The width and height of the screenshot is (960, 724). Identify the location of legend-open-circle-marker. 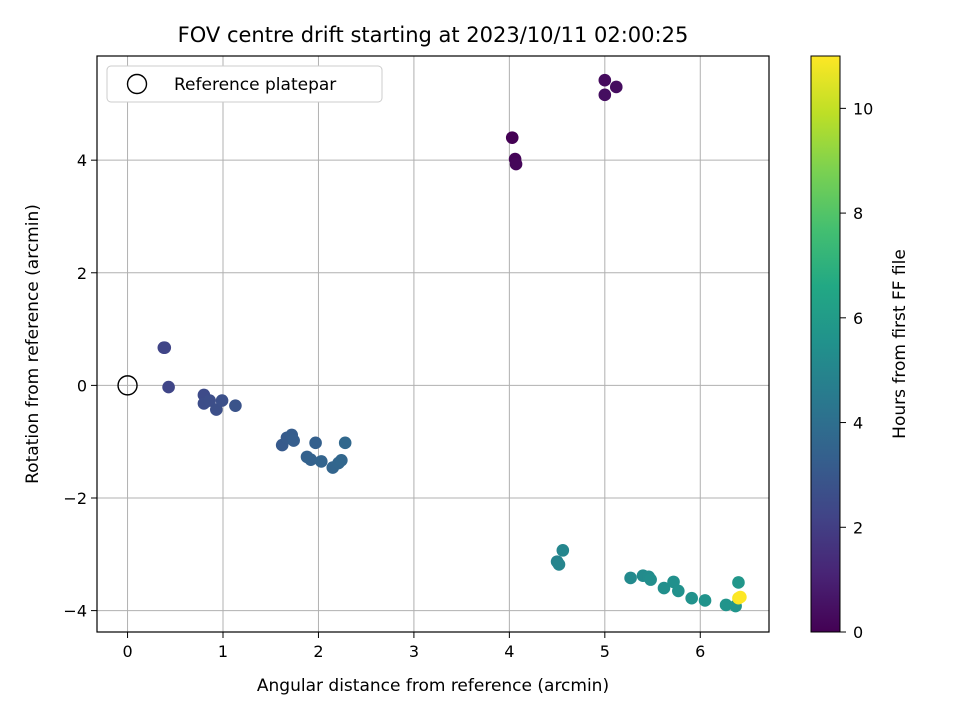
(137, 84).